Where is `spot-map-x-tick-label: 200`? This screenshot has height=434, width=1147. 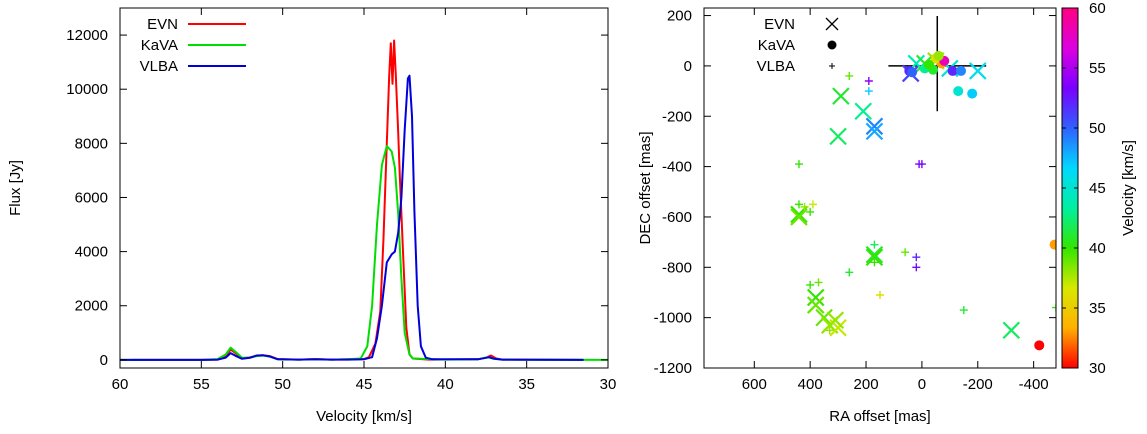
spot-map-x-tick-label: 200 is located at coordinates (866, 384).